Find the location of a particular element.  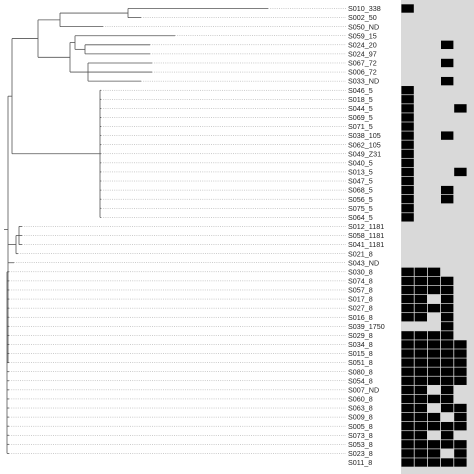

leaf-label: S038_105 is located at coordinates (364, 135).